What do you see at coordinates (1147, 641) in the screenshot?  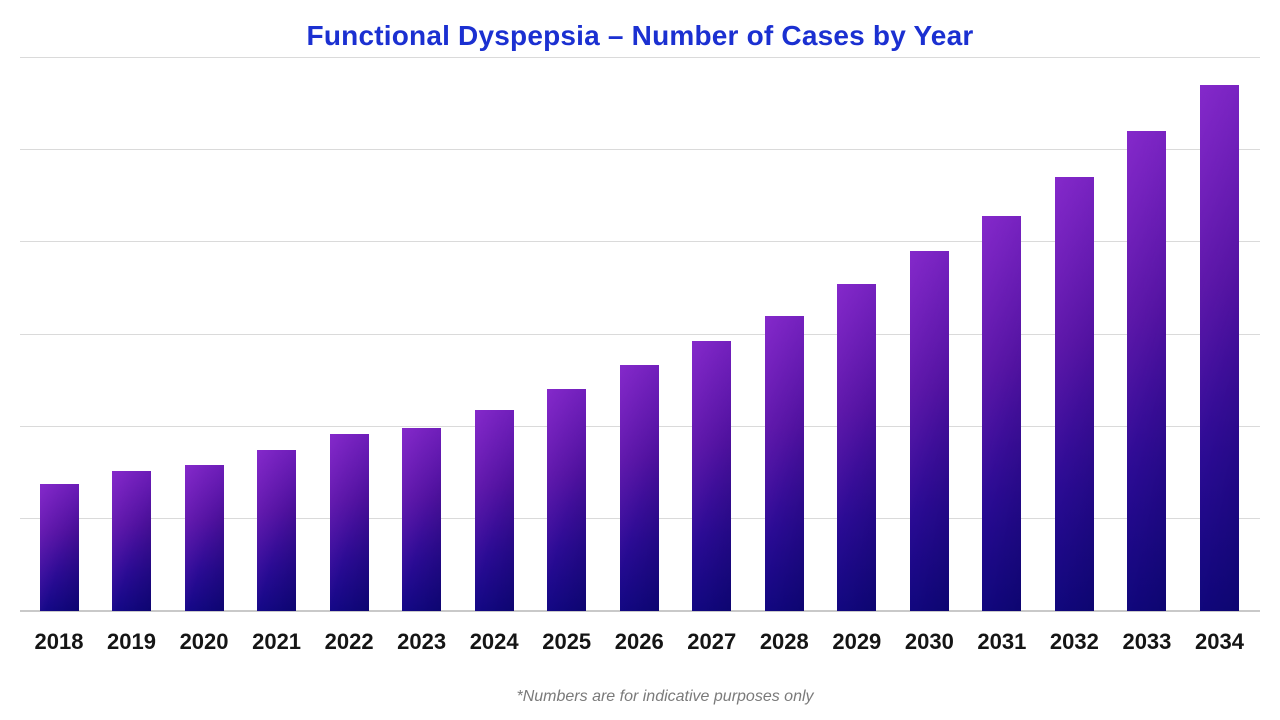 I see `x-tick-label: 2033` at bounding box center [1147, 641].